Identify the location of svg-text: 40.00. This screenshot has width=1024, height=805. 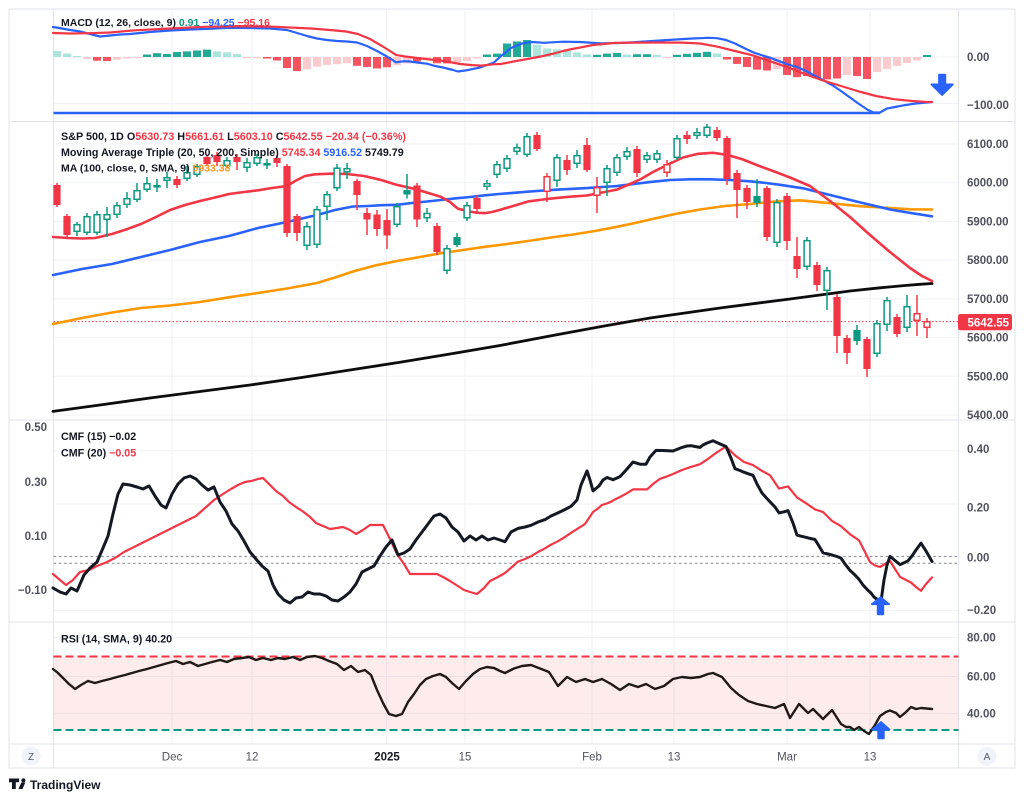
(981, 715).